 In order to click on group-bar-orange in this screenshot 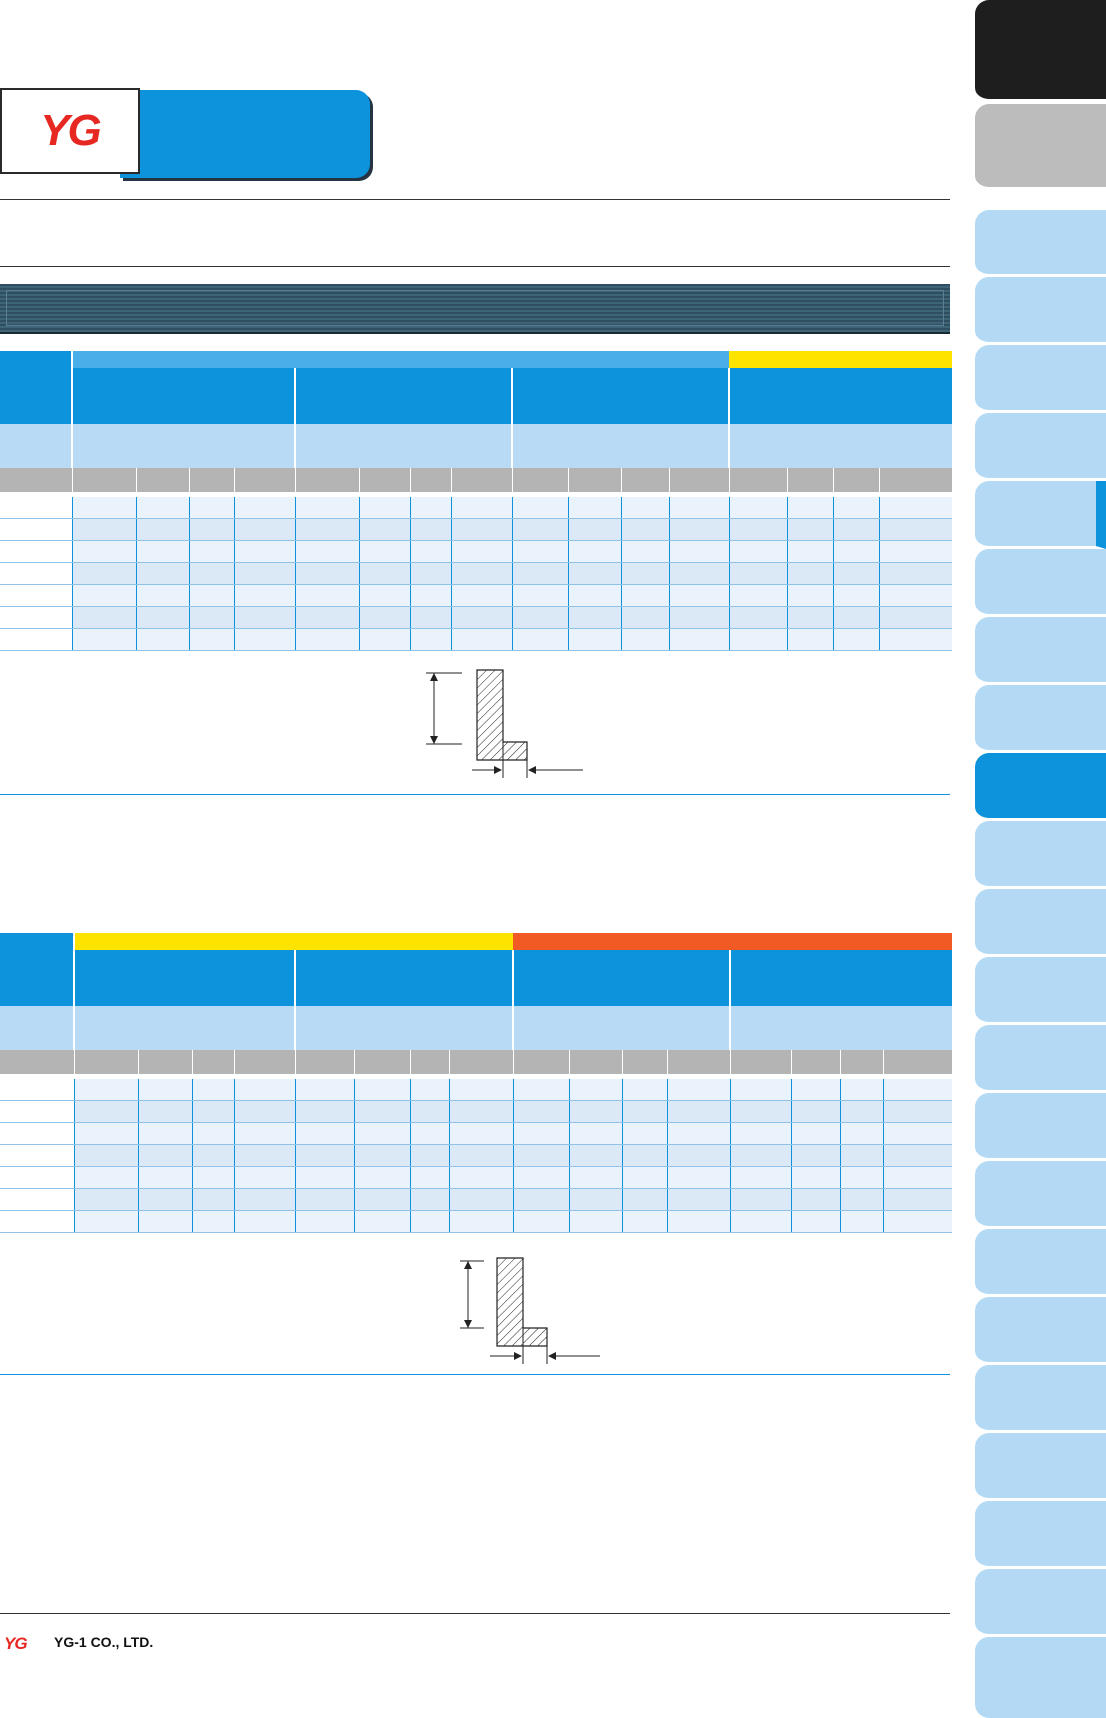, I will do `click(732, 941)`.